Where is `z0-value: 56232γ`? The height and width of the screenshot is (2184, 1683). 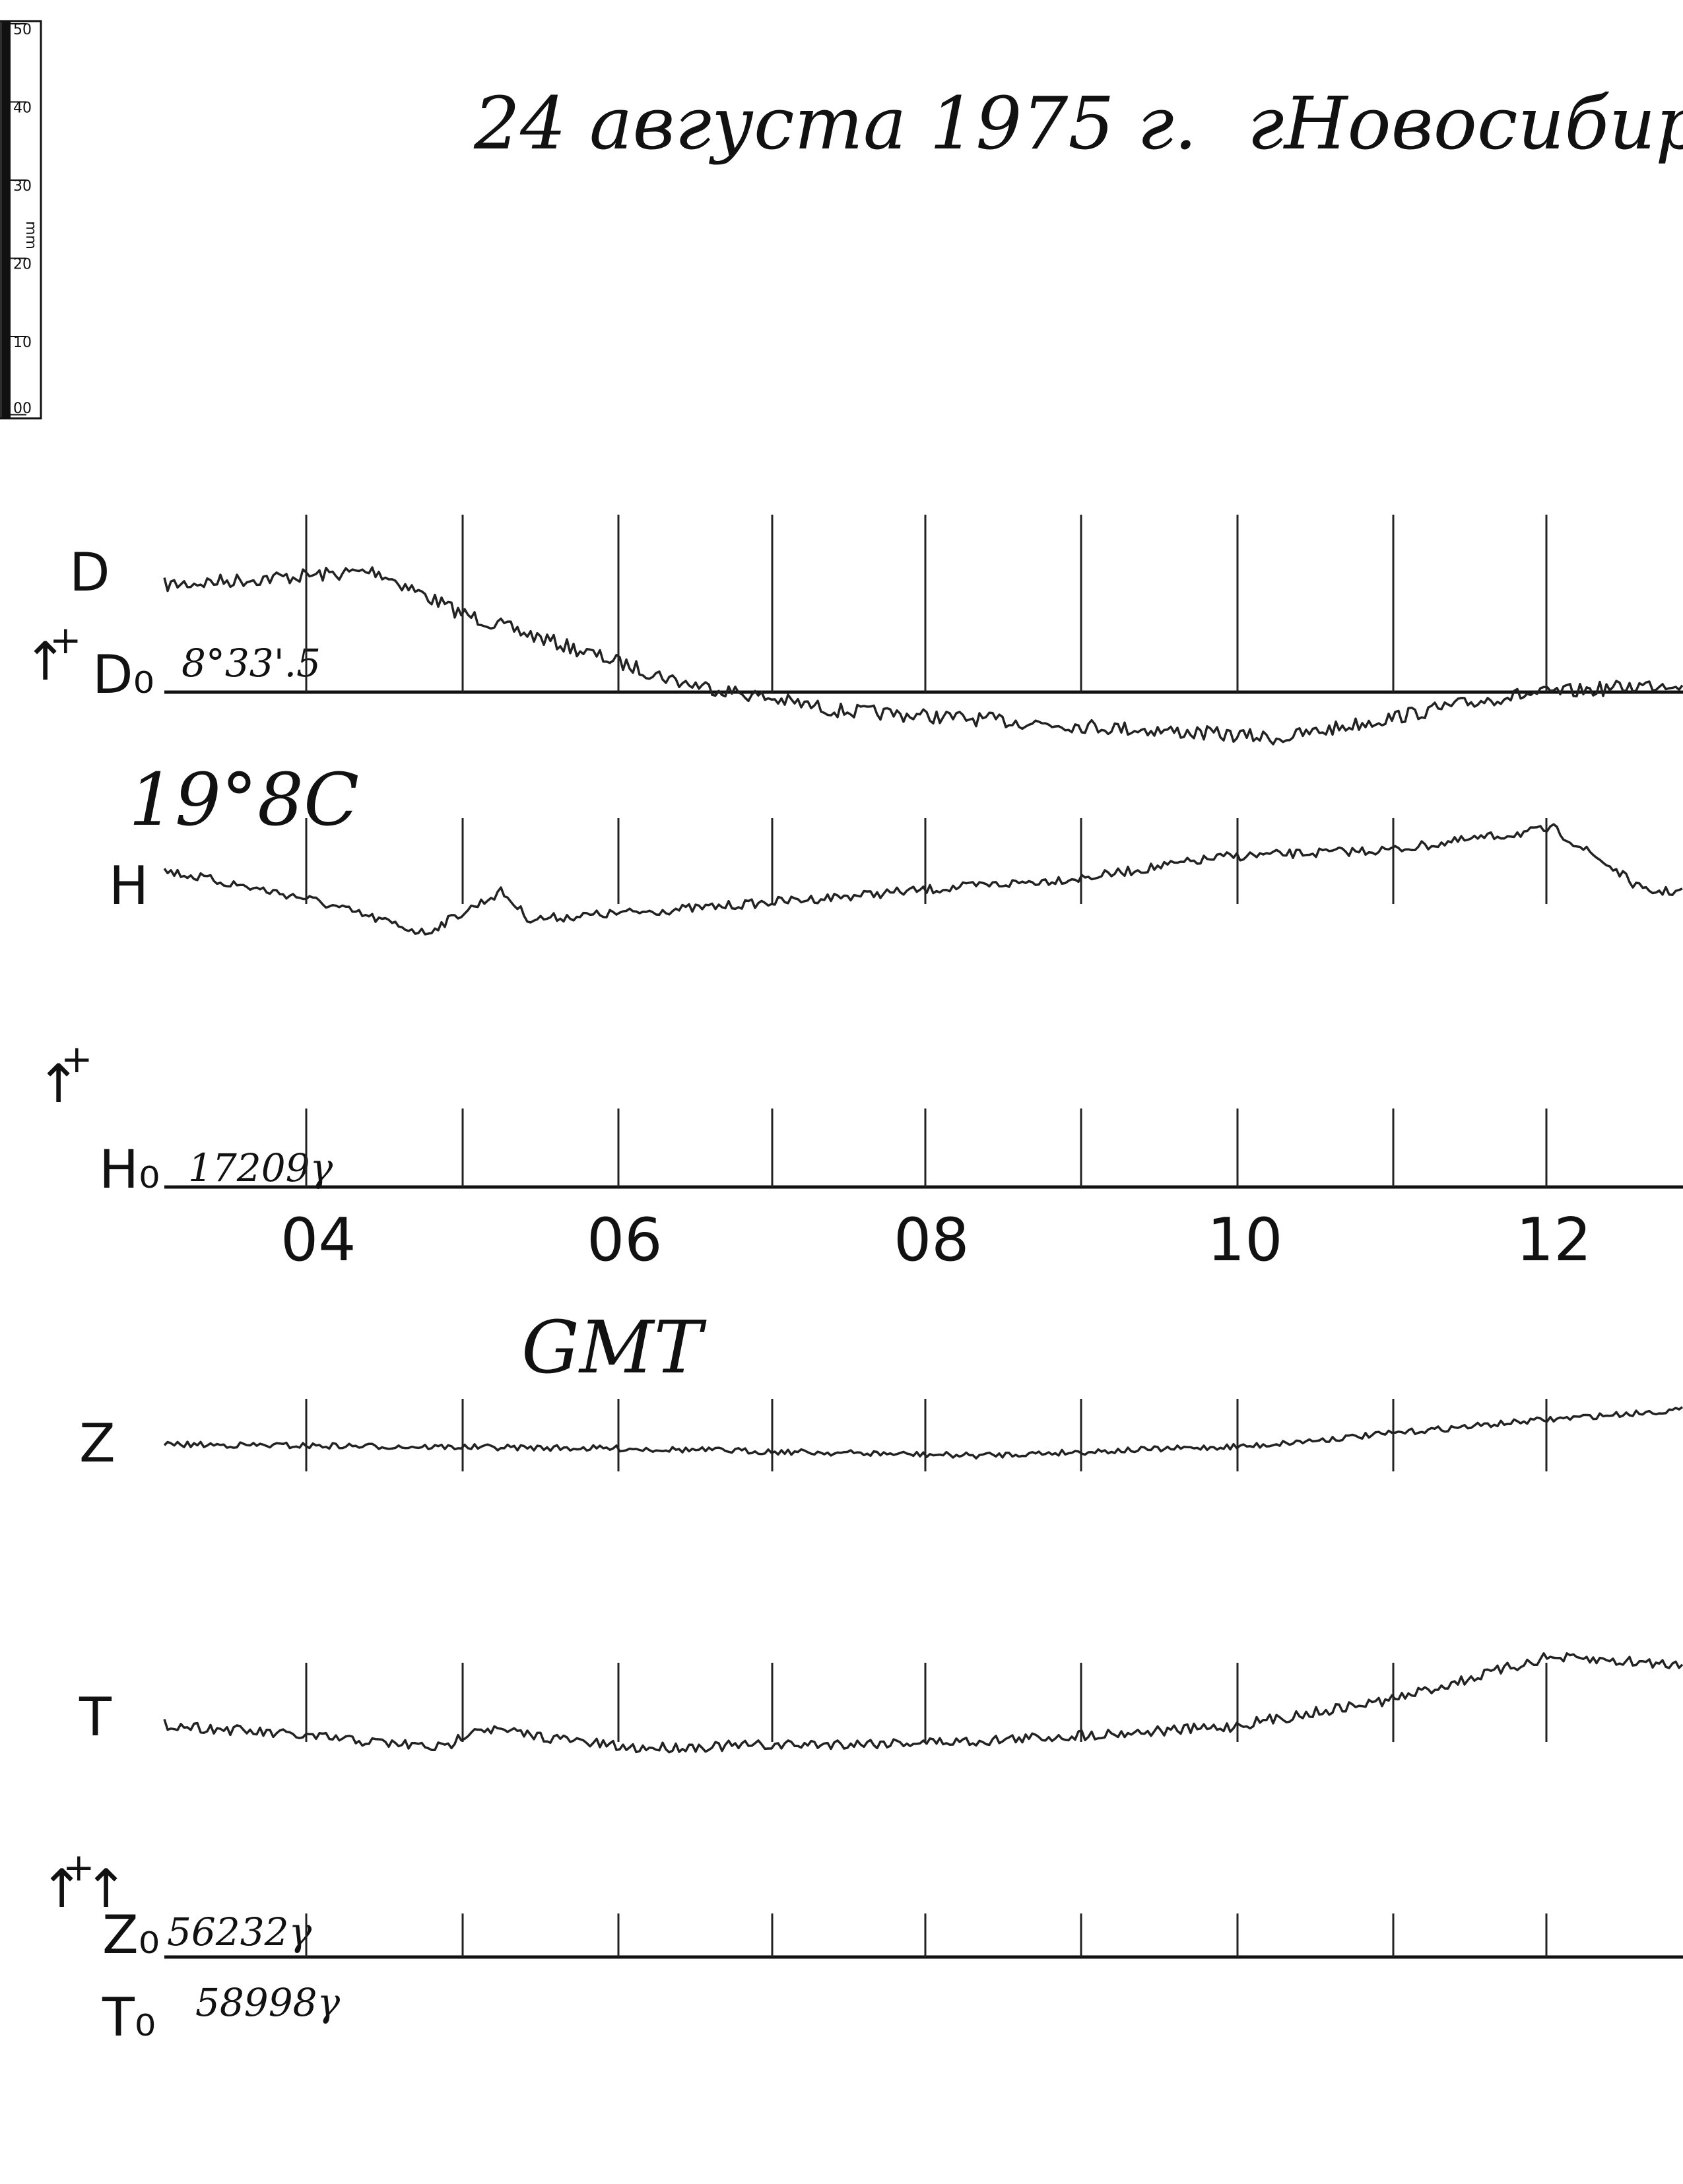 z0-value: 56232γ is located at coordinates (239, 1932).